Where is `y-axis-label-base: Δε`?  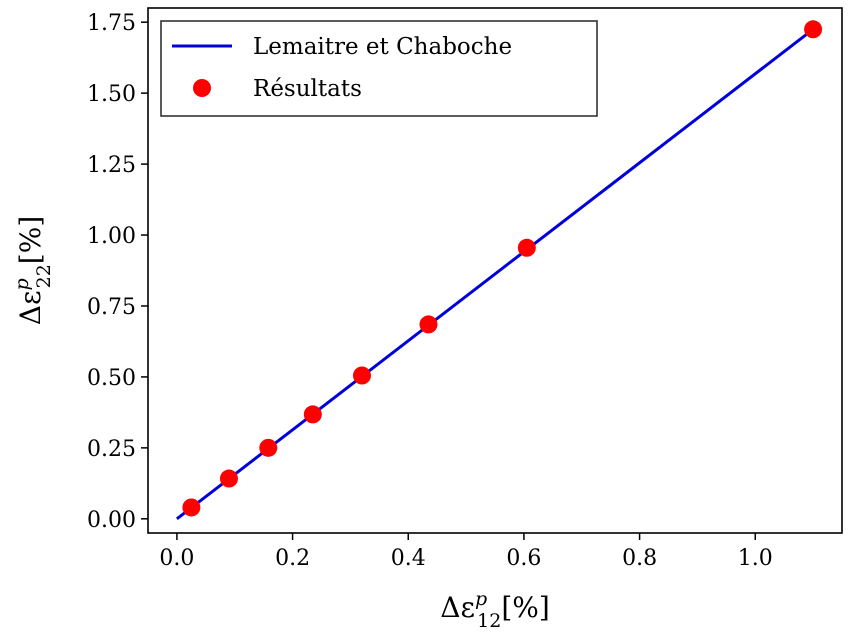
y-axis-label-base: Δε is located at coordinates (30, 308).